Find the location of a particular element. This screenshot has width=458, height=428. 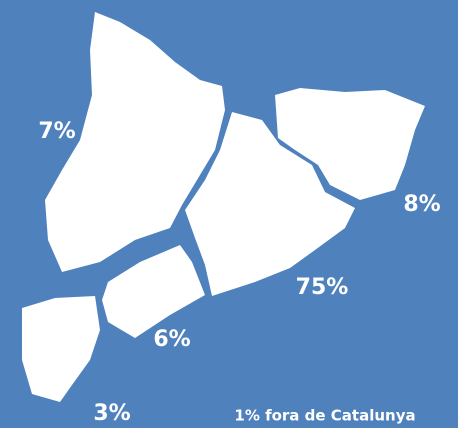

region-ebre is located at coordinates (61, 349).